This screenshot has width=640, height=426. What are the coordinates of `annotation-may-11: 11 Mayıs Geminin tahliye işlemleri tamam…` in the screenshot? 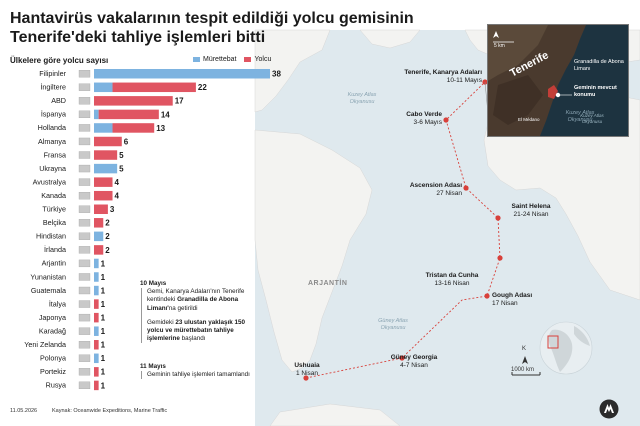 It's located at (197, 371).